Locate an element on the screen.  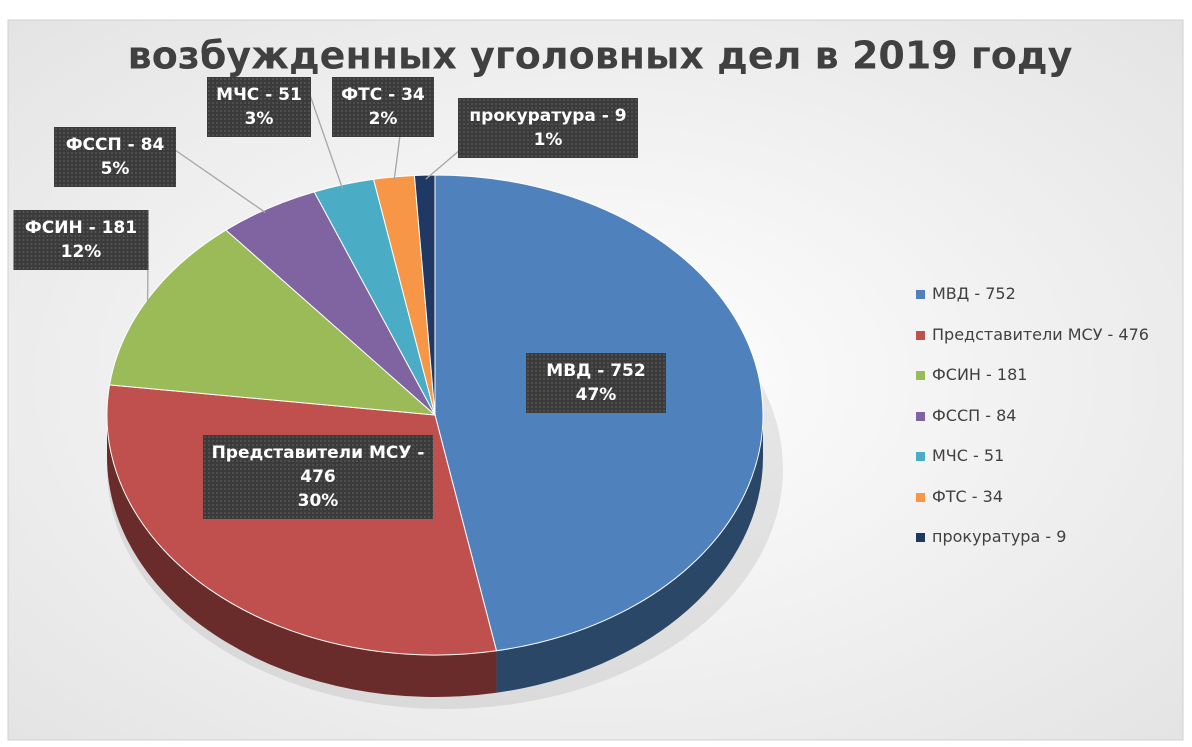
data-label-name: Представители МСУ - 476 is located at coordinates (318, 465).